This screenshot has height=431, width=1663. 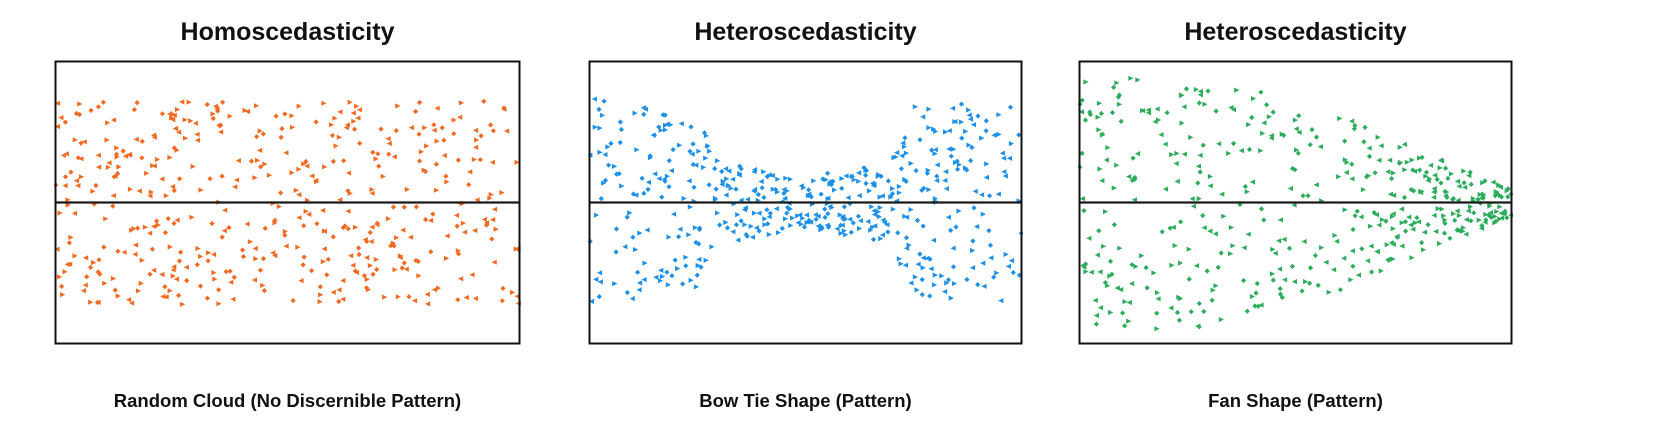 What do you see at coordinates (1295, 400) in the screenshot?
I see `chart-caption-fan: Fan Shape (Pattern)` at bounding box center [1295, 400].